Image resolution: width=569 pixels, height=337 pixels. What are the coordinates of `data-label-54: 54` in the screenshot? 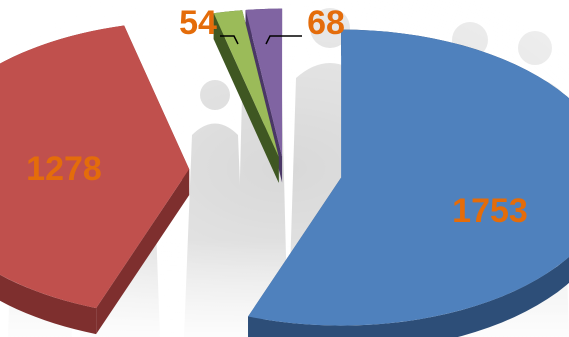 It's located at (198, 23).